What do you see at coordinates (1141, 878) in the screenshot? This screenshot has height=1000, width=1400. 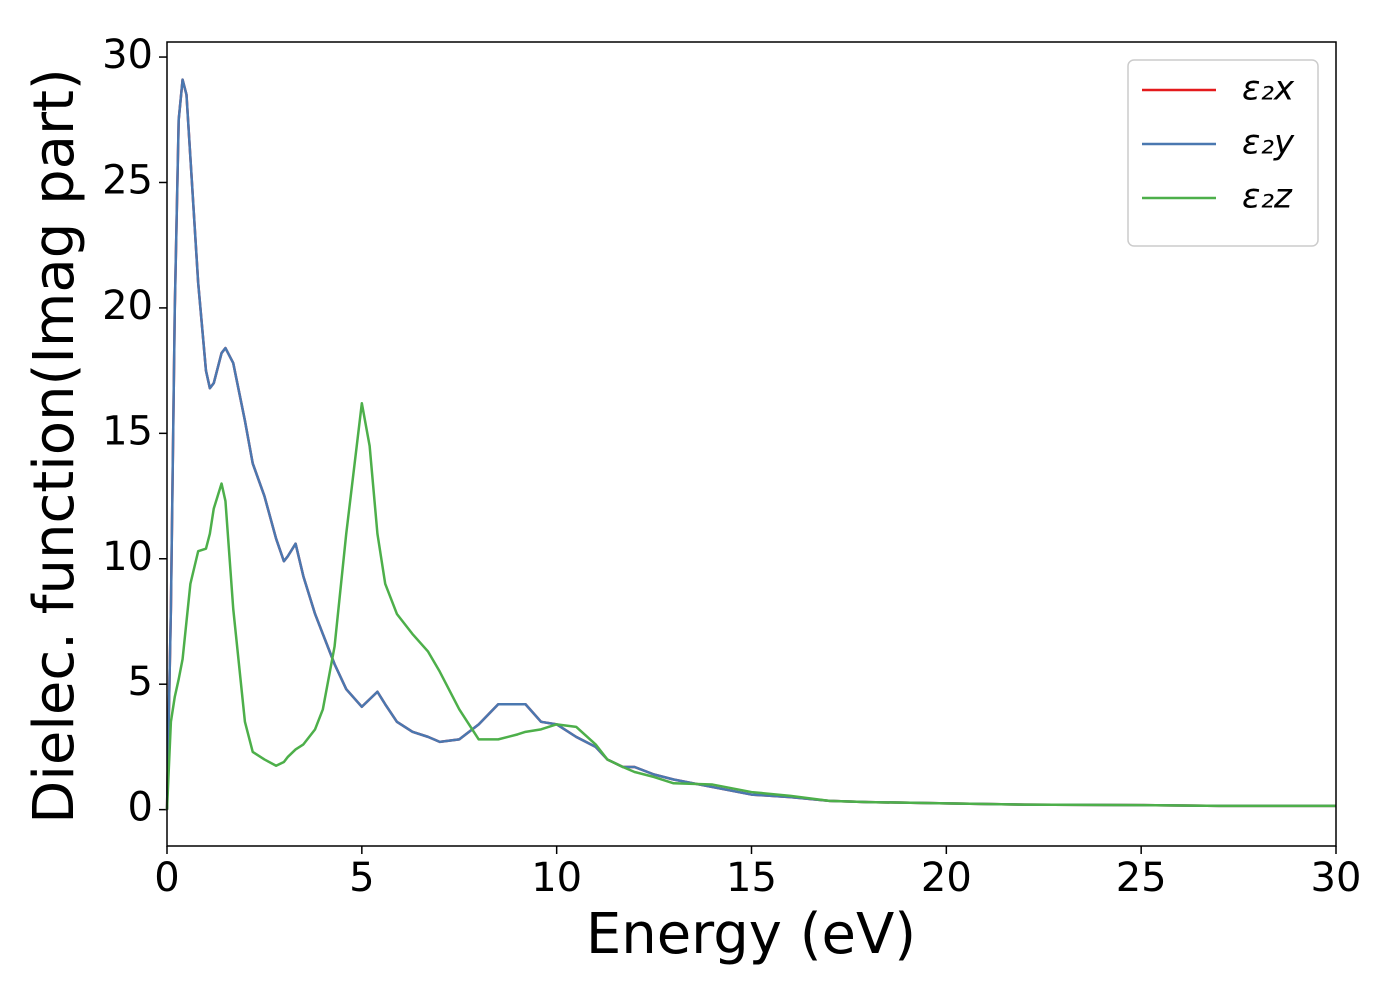 I see `x-tick-label: 25` at bounding box center [1141, 878].